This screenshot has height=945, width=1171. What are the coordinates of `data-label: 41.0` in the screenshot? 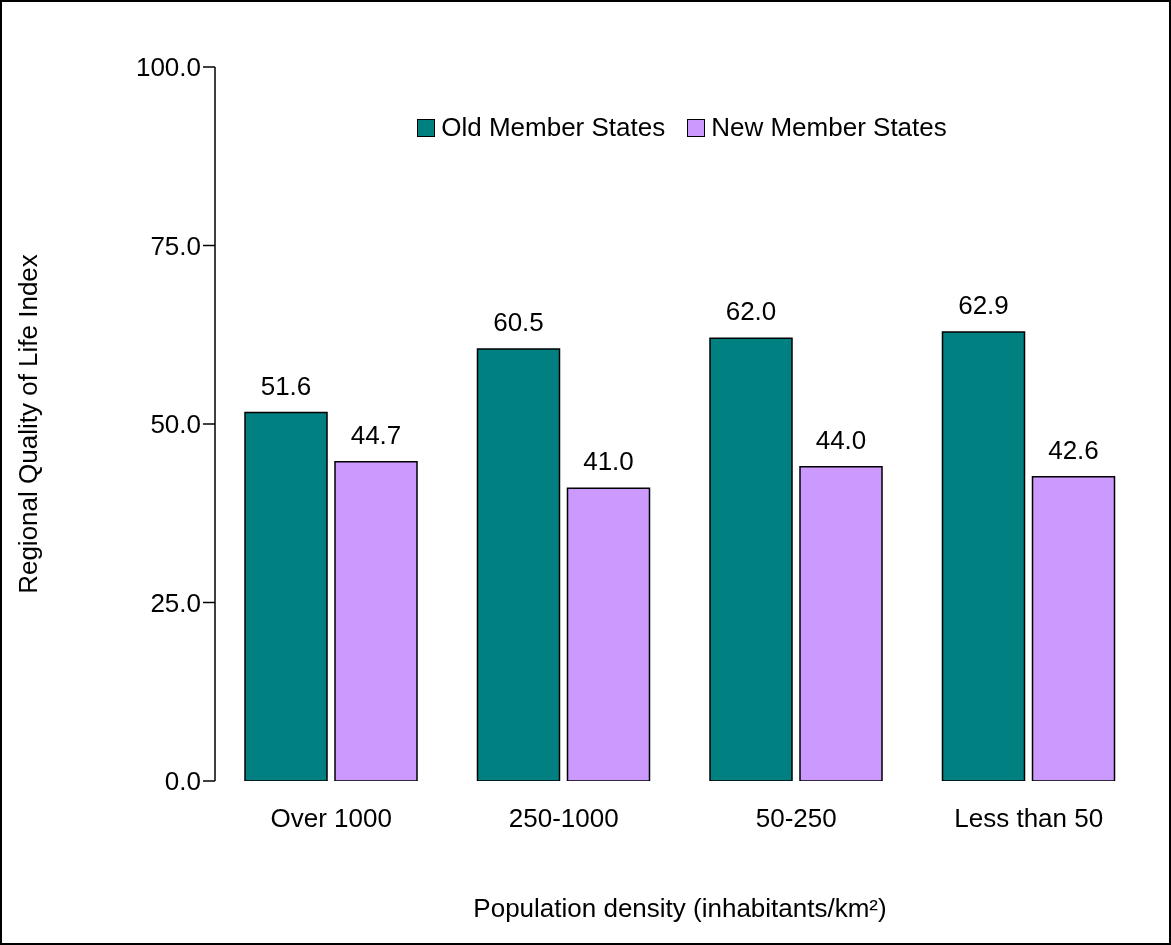 It's located at (608, 461).